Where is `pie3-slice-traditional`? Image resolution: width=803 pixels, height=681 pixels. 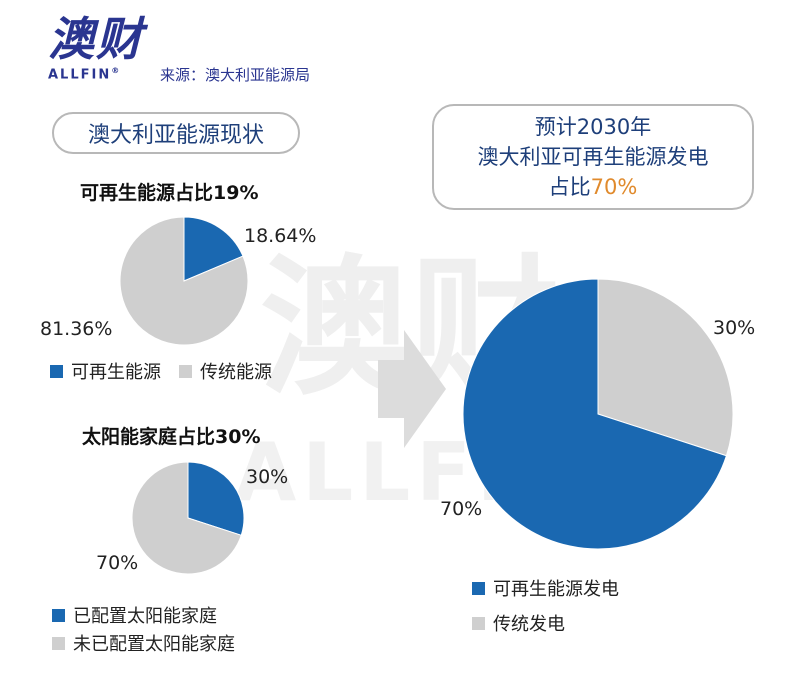 pie3-slice-traditional is located at coordinates (665, 367).